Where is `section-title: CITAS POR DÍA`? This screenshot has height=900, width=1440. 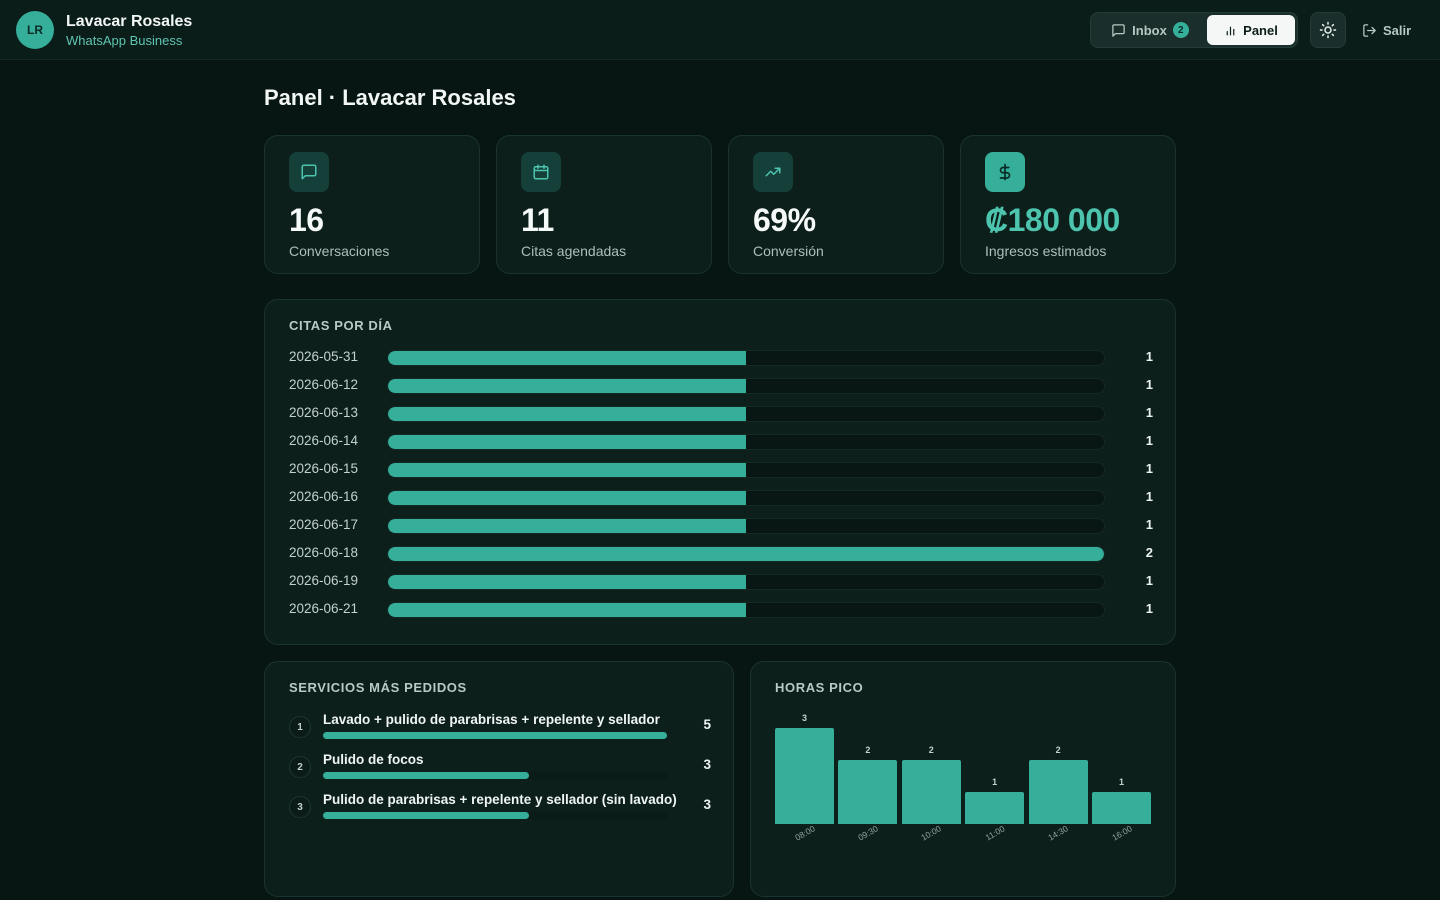
section-title: CITAS POR DÍA is located at coordinates (341, 325).